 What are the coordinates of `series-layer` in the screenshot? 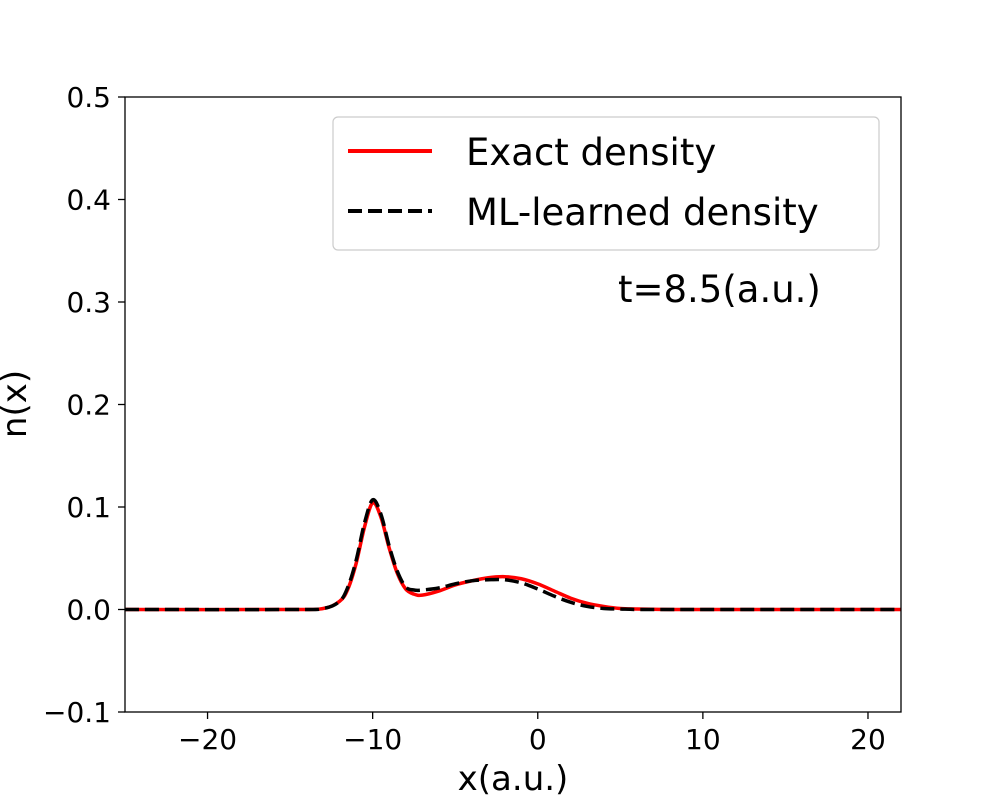 It's located at (512, 554).